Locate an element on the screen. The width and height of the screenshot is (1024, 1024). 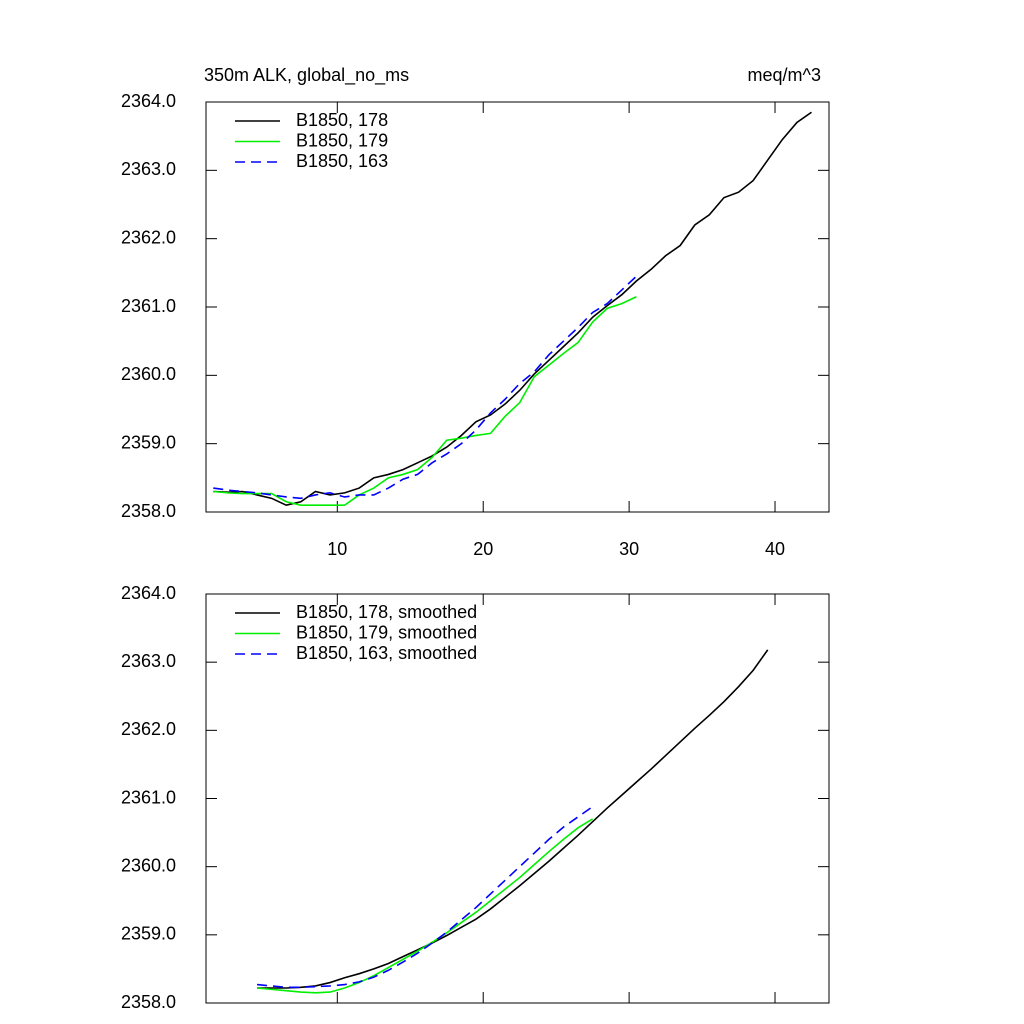
x-tick-label: 40 is located at coordinates (775, 549).